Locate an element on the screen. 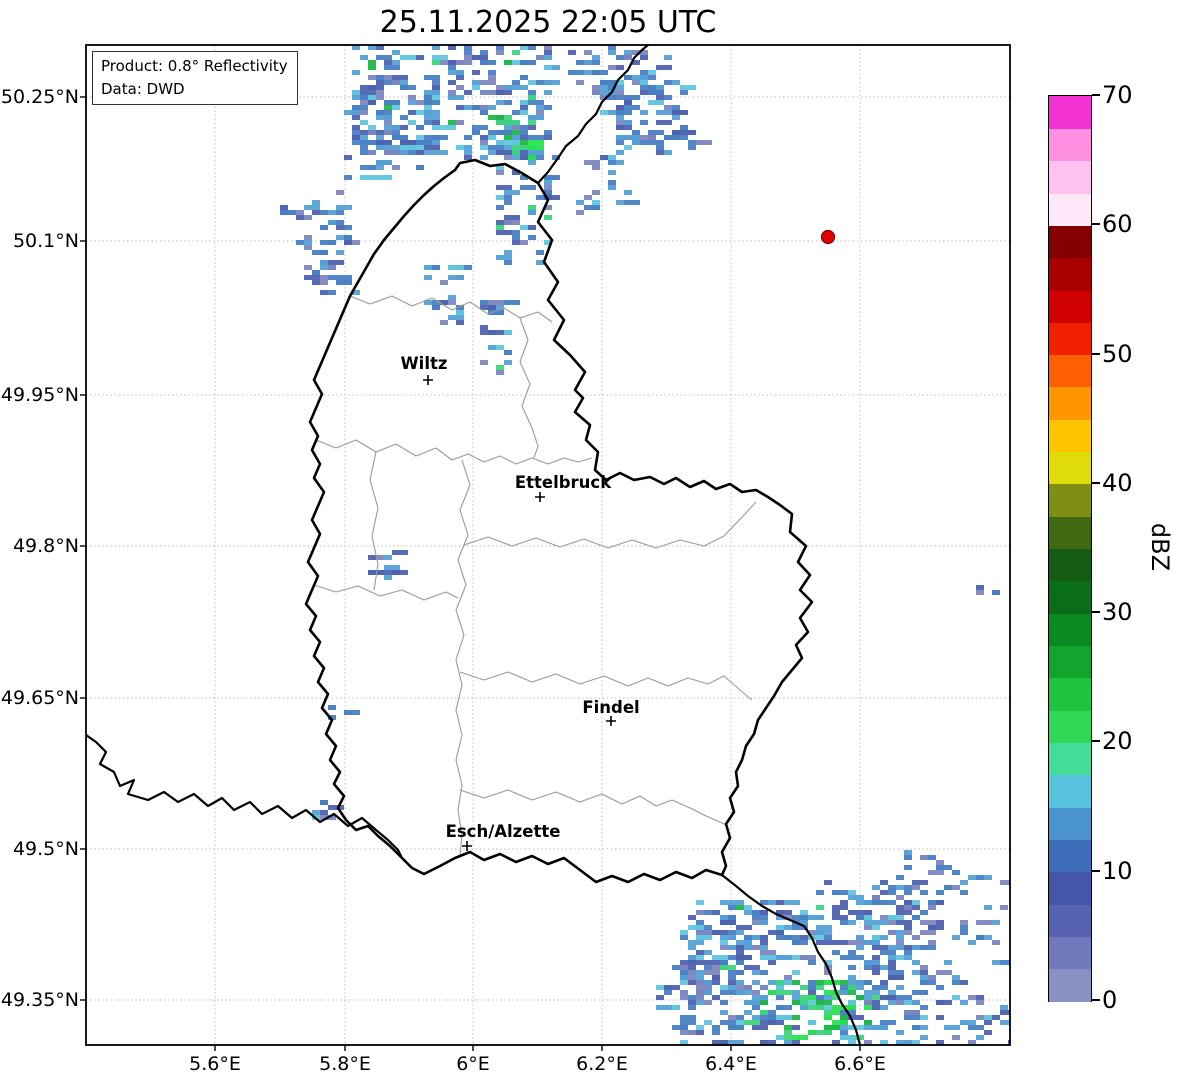 The image size is (1184, 1081). belgium-france-border is located at coordinates (245, 796).